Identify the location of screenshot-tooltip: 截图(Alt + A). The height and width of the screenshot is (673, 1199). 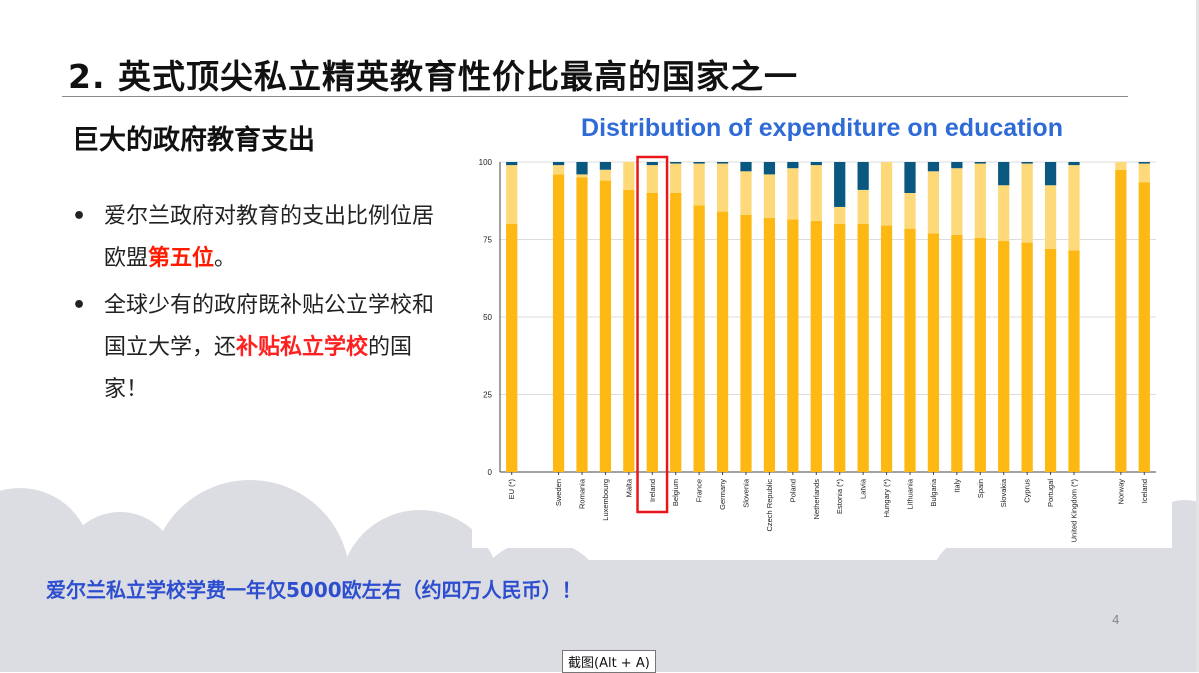
(609, 661).